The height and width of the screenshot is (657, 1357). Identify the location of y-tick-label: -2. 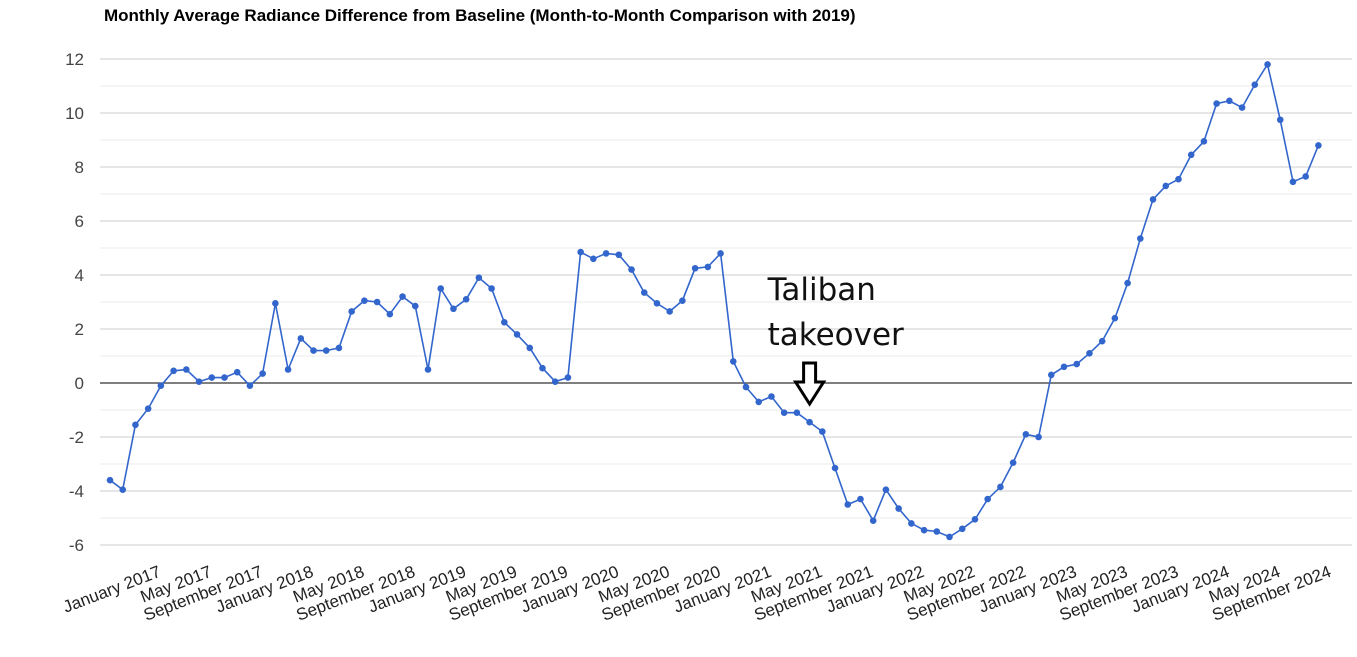
(76, 437).